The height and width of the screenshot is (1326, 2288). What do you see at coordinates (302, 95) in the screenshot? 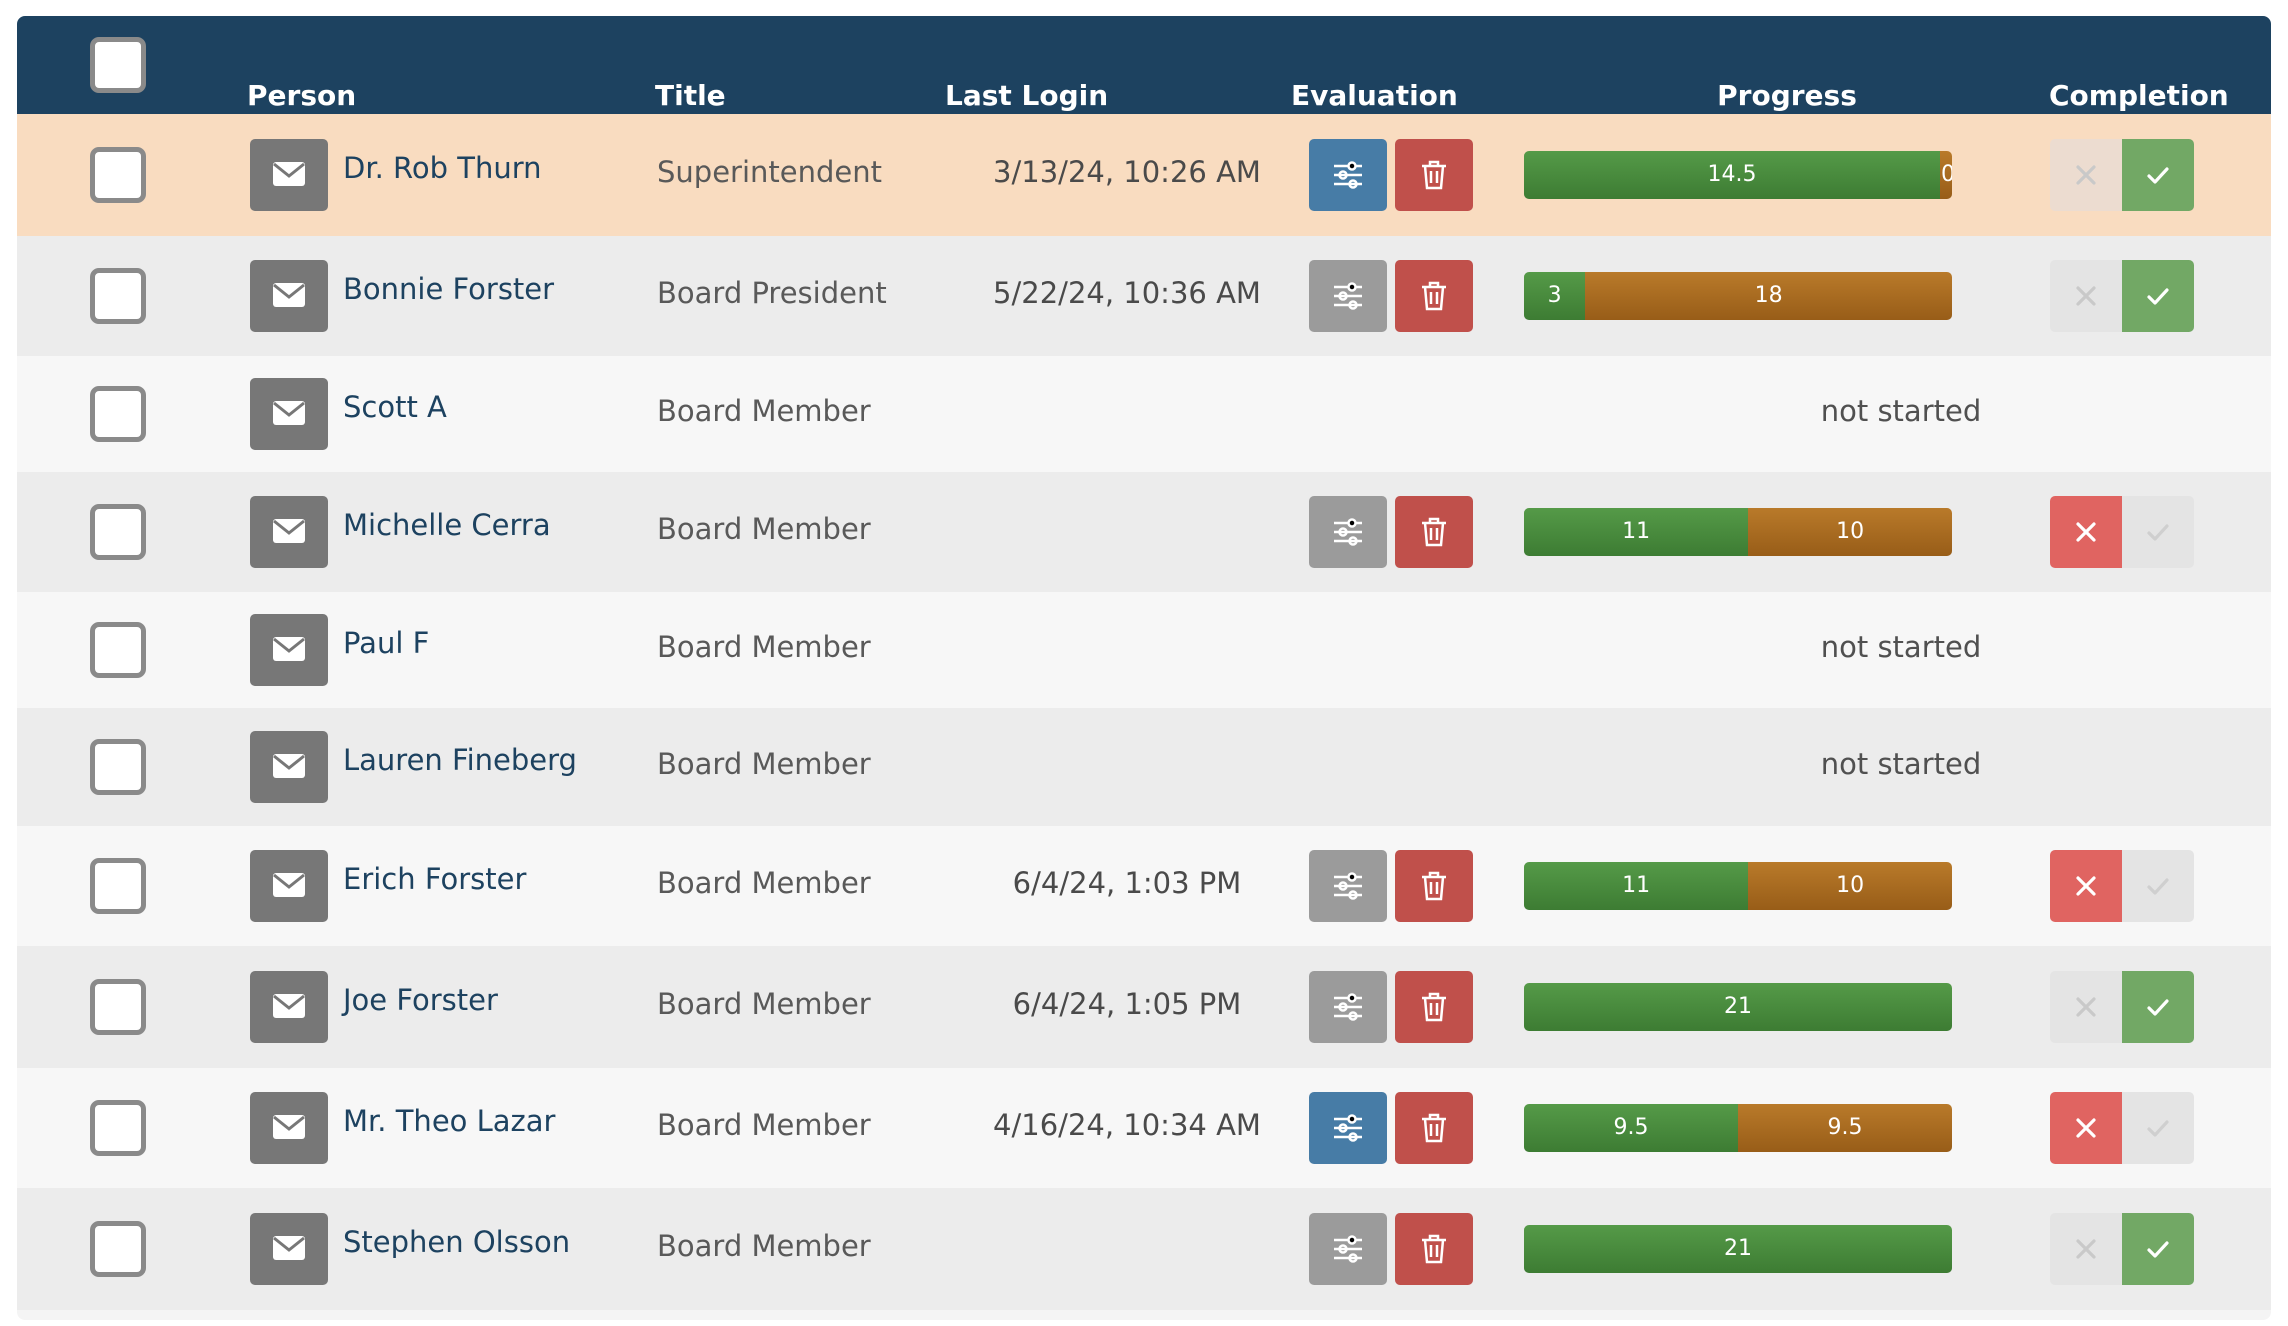
I see `column-header-person: Person` at bounding box center [302, 95].